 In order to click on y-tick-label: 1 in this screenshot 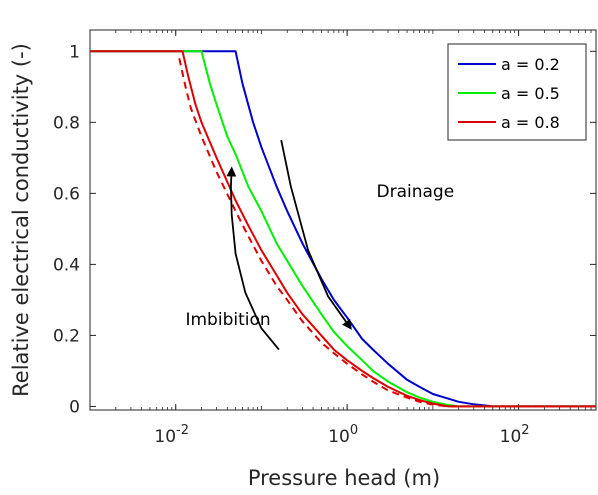, I will do `click(74, 52)`.